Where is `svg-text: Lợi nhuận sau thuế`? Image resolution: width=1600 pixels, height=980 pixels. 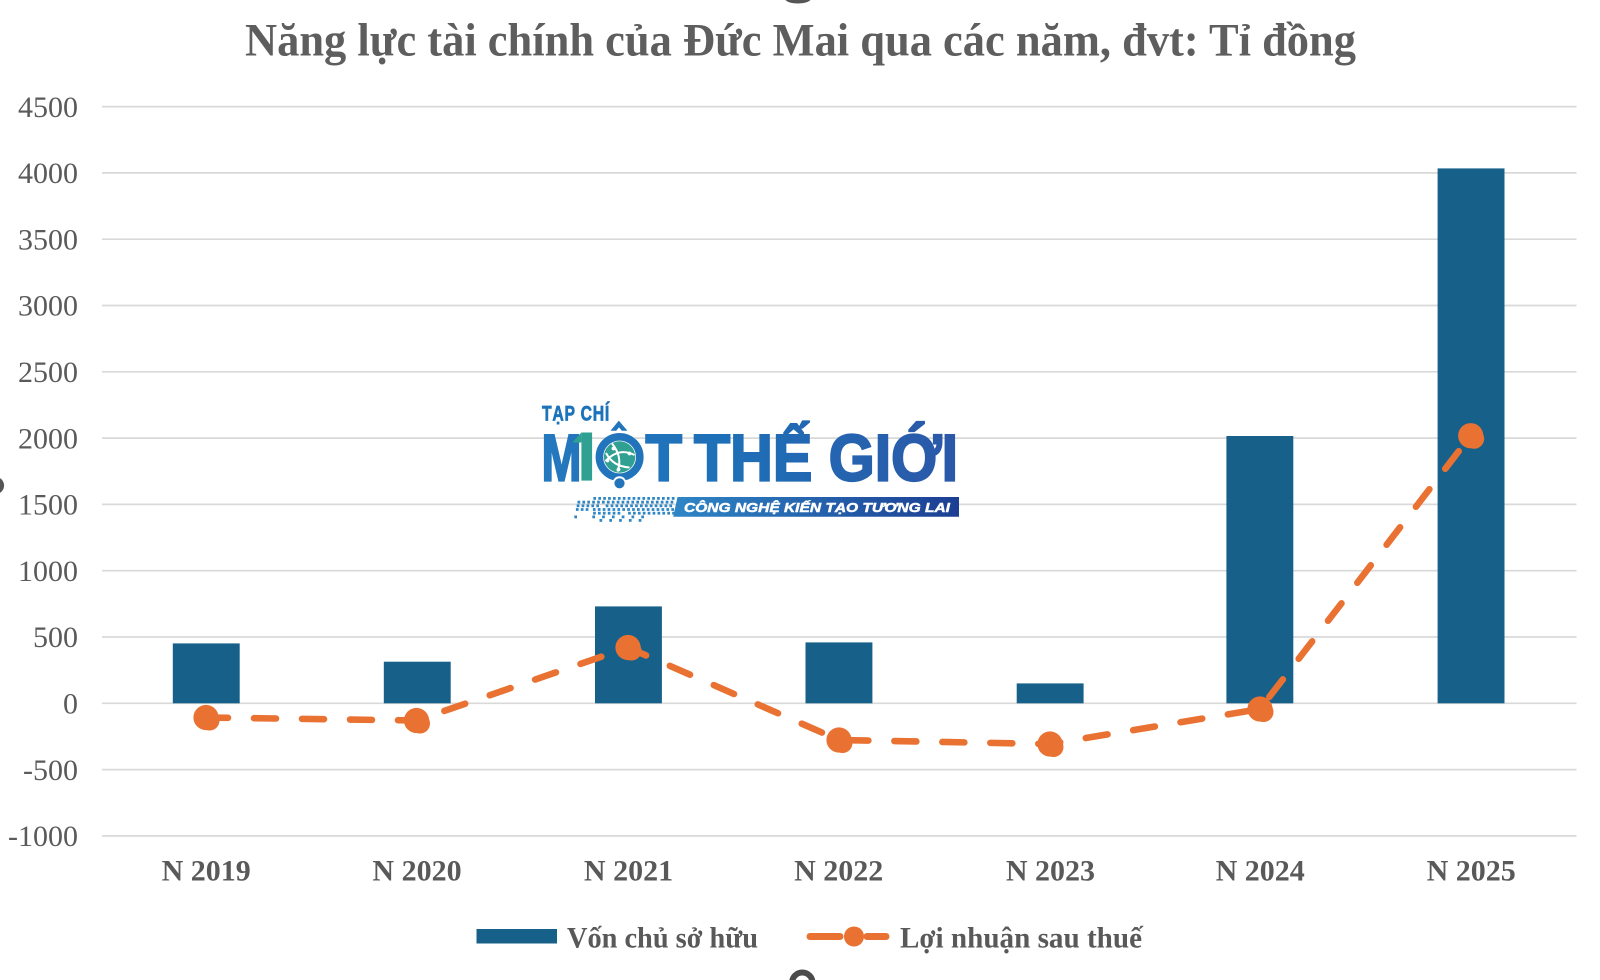
svg-text: Lợi nhuận sau thuế is located at coordinates (1022, 938).